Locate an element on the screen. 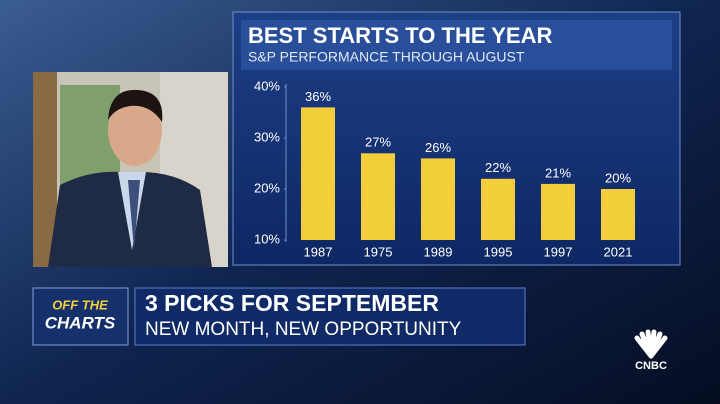 This screenshot has width=720, height=404. x-tick-label: 2021 is located at coordinates (618, 251).